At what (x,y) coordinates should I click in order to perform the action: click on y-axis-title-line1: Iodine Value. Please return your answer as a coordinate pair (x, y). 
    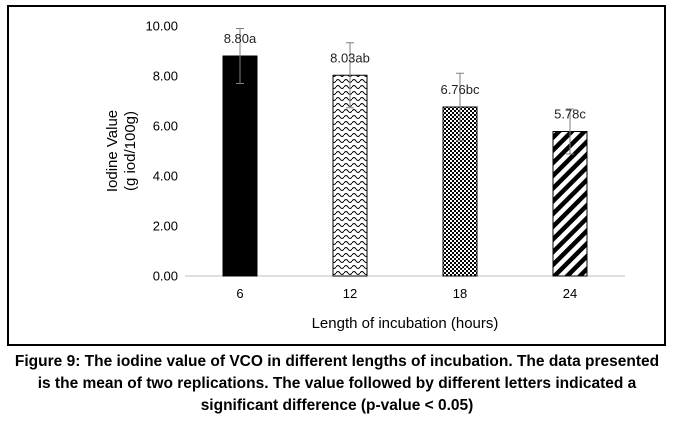
    Looking at the image, I should click on (112, 151).